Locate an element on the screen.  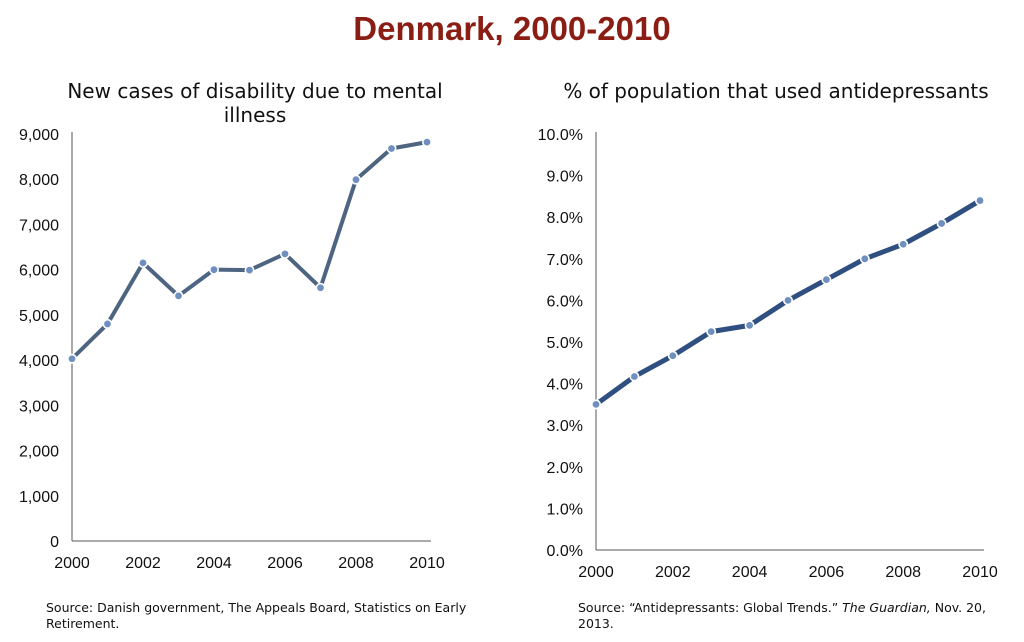
right-y-tick-label: 3.0% is located at coordinates (565, 426).